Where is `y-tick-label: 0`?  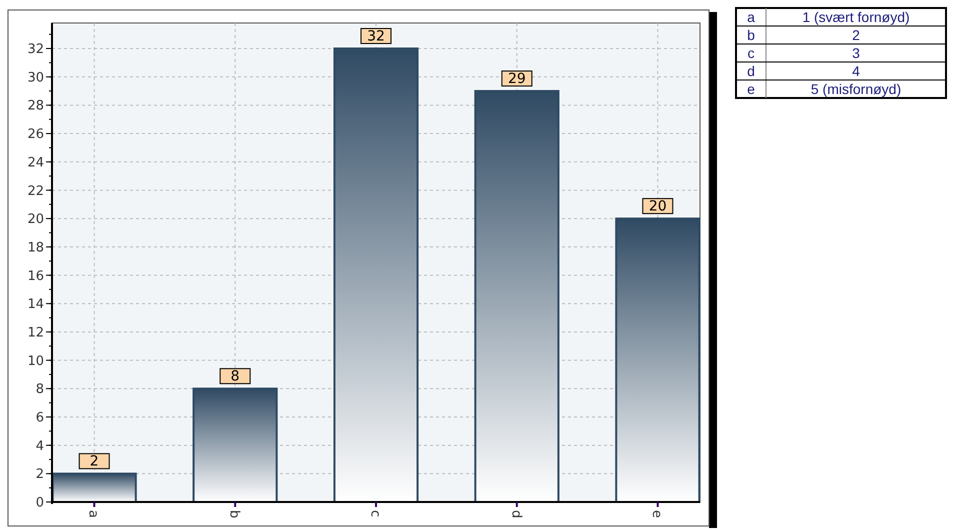 y-tick-label: 0 is located at coordinates (40, 503).